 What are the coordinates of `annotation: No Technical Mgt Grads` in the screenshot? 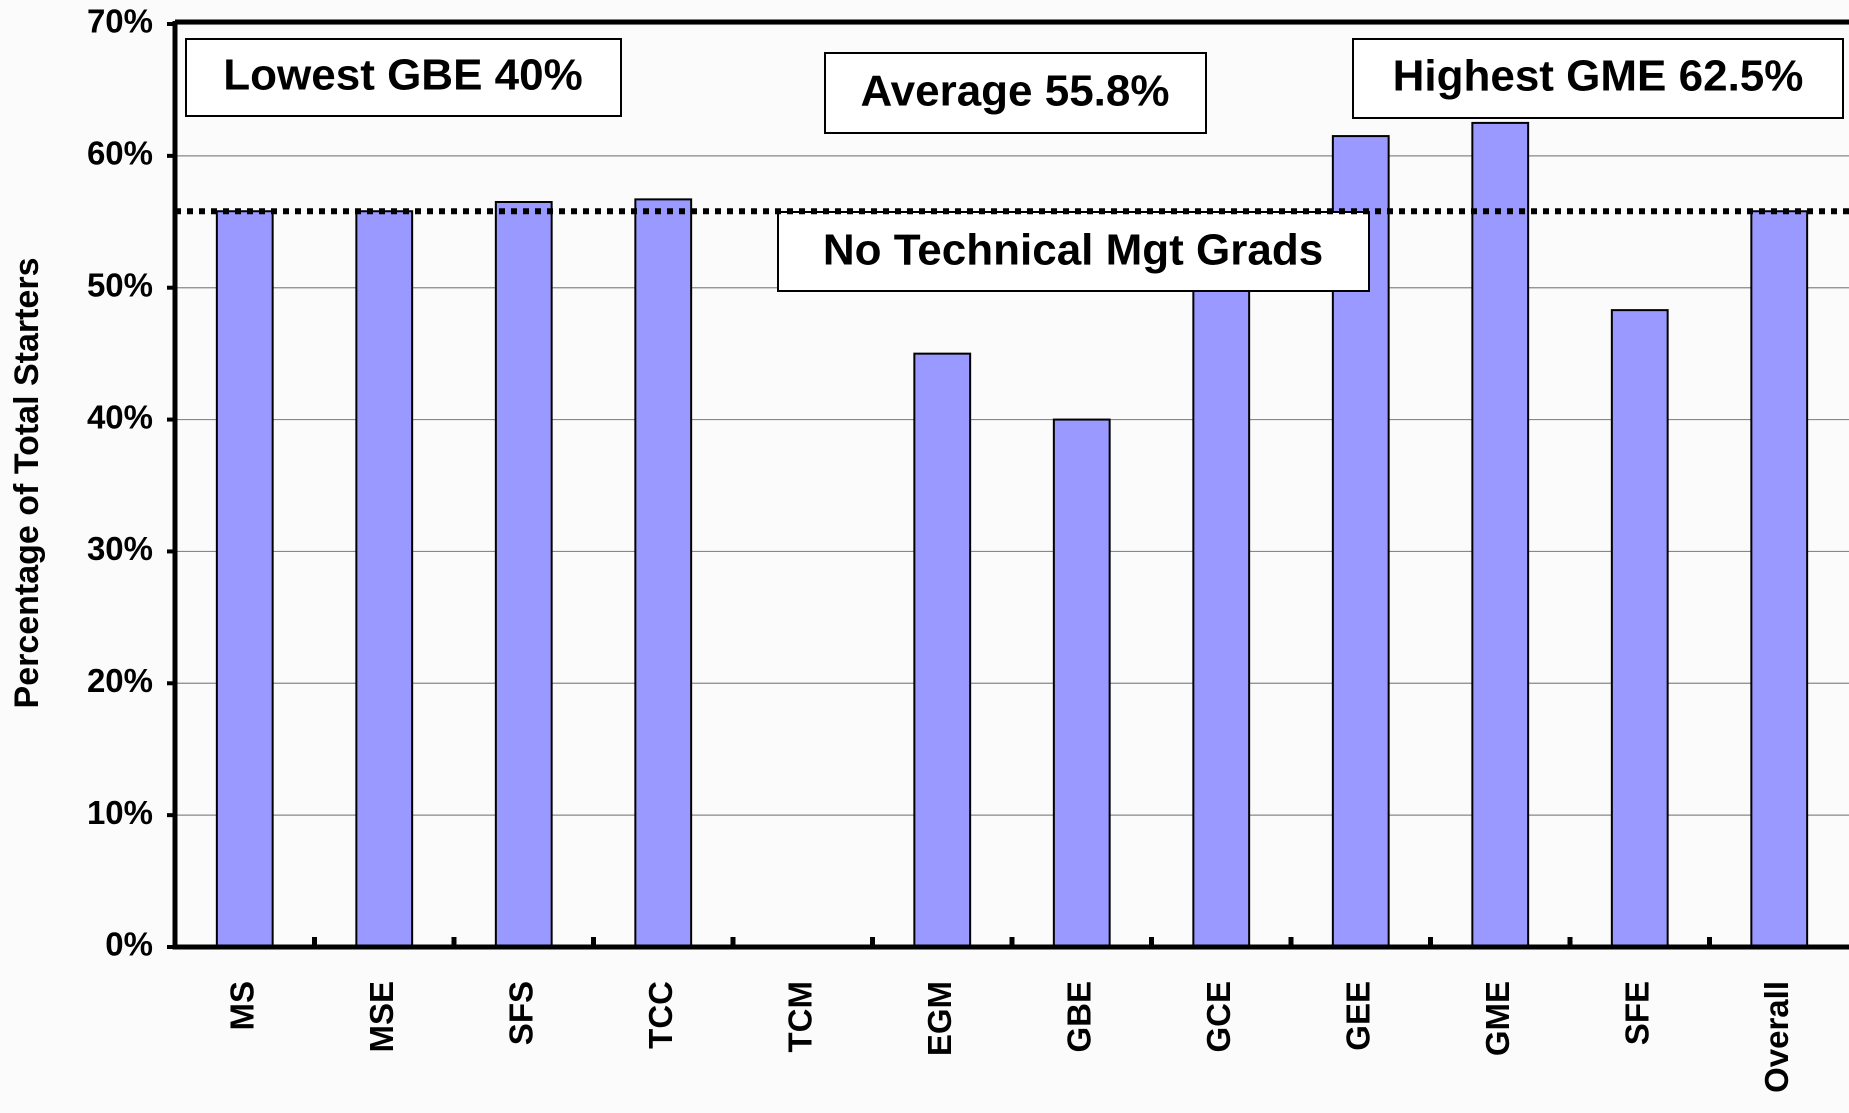 It's located at (1073, 250).